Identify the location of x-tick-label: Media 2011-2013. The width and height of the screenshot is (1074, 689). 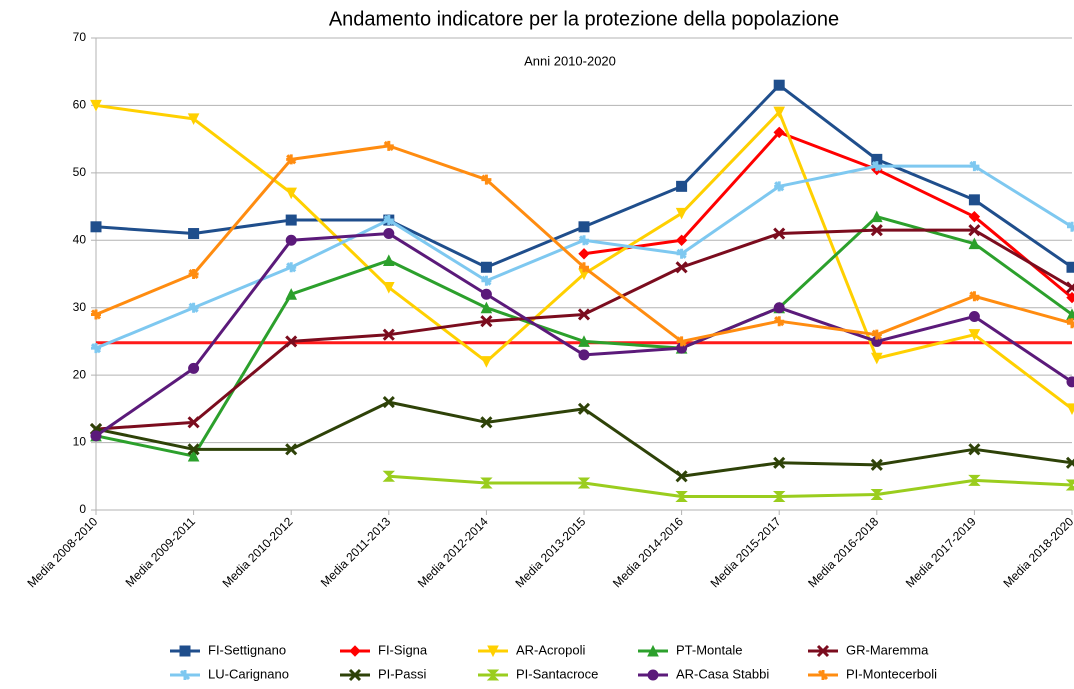
(356, 552).